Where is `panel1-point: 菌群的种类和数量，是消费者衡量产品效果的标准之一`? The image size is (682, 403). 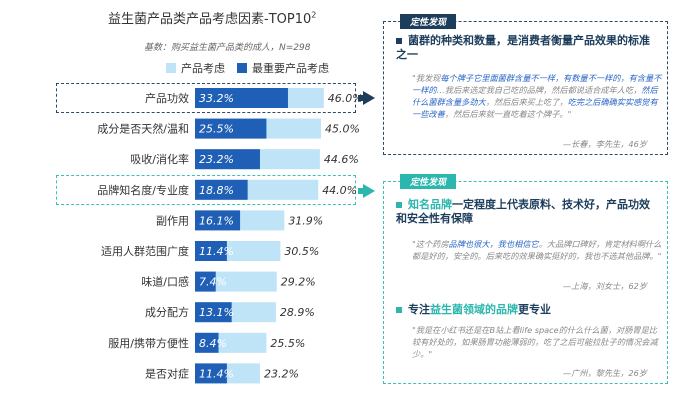 panel1-point: 菌群的种类和数量，是消费者衡量产品效果的标准之一 is located at coordinates (527, 48).